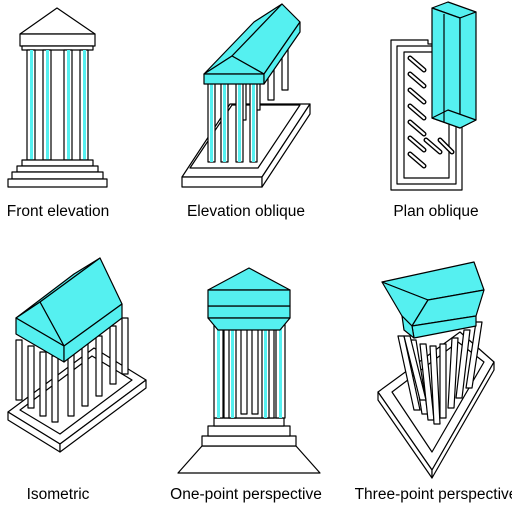 The image size is (512, 512). What do you see at coordinates (249, 370) in the screenshot?
I see `temple-one-point-perspective` at bounding box center [249, 370].